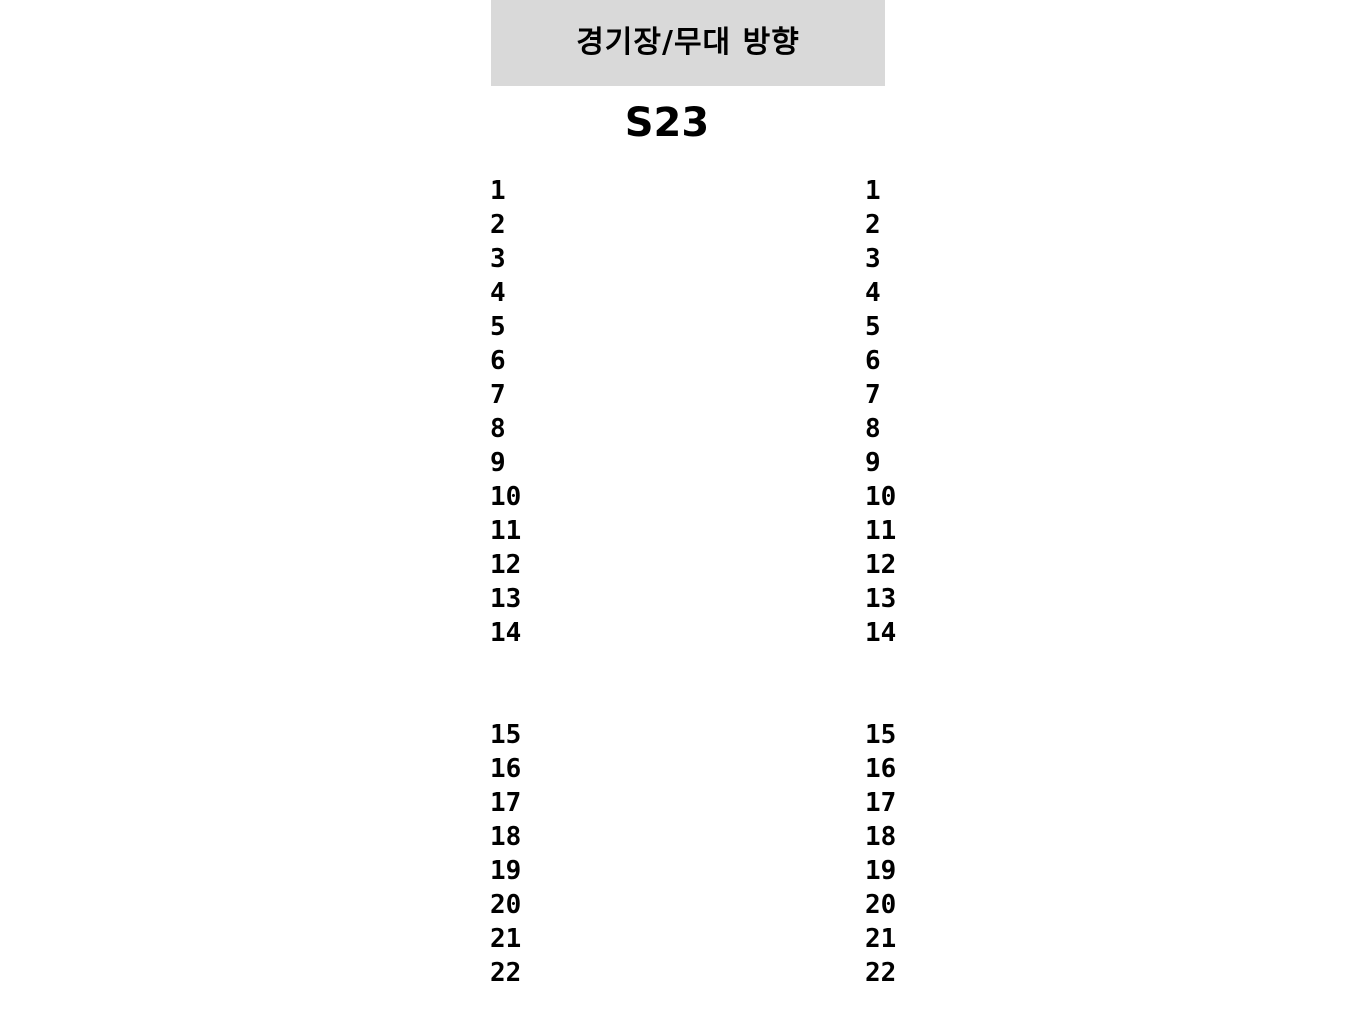  Describe the element at coordinates (667, 123) in the screenshot. I see `section-title: S23` at that location.